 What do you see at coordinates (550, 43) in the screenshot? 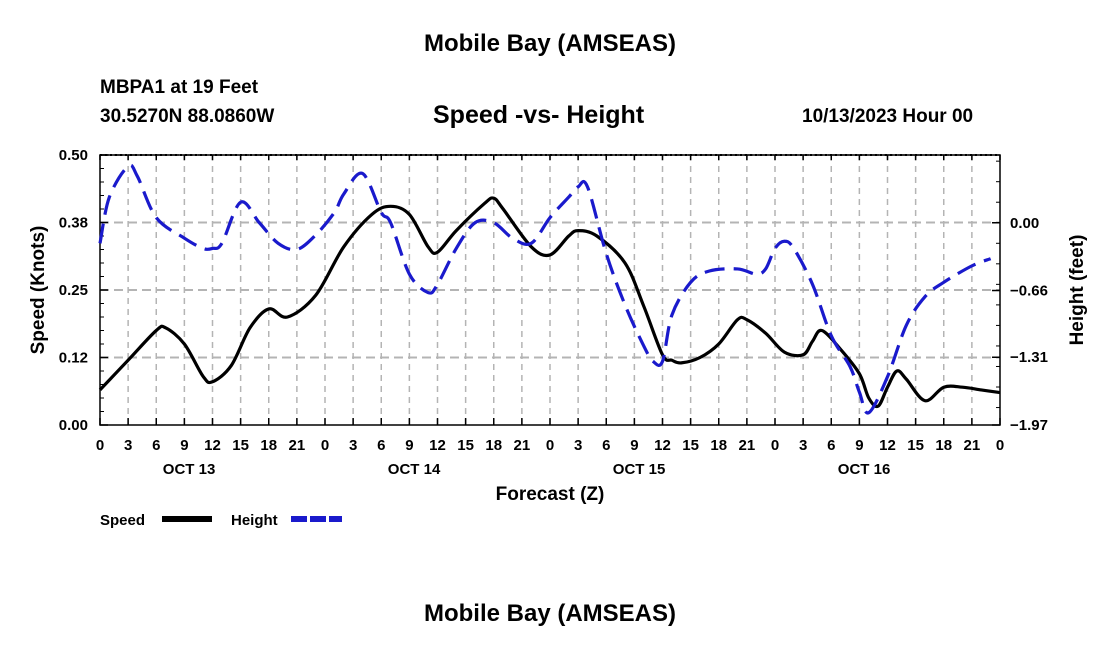
I see `chart-main-title: Mobile Bay (AMSEAS)` at bounding box center [550, 43].